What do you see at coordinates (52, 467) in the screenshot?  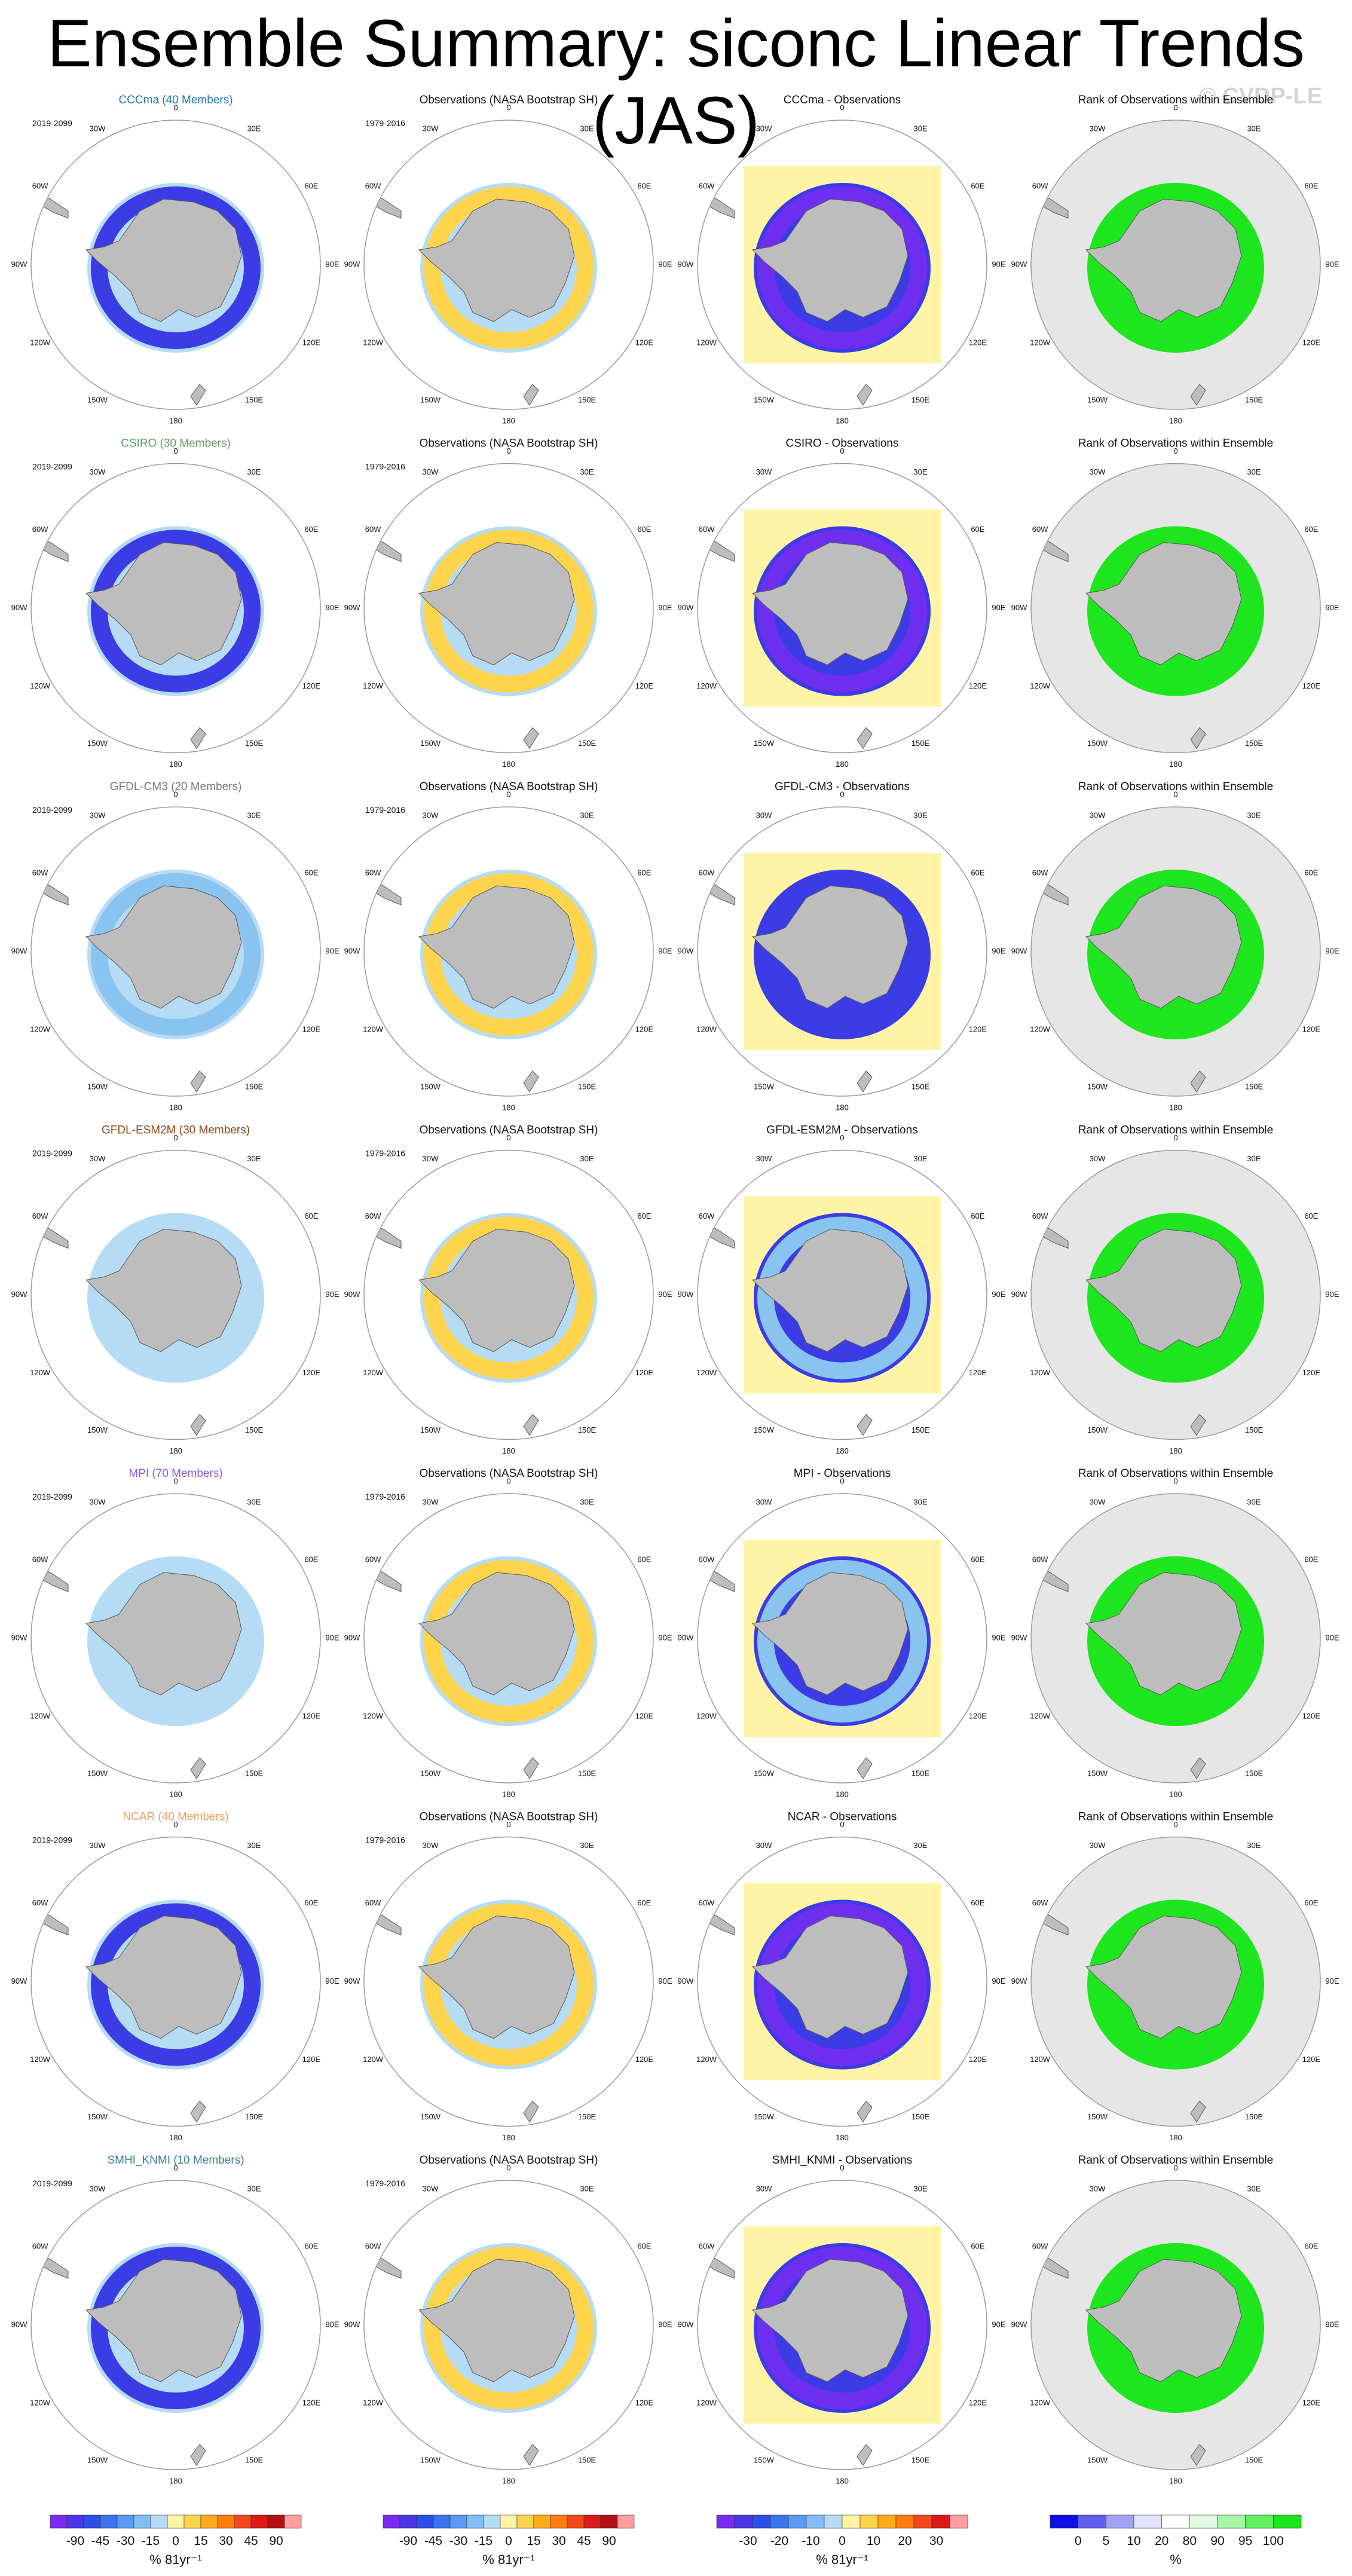 I see `period-label: 2019-2099` at bounding box center [52, 467].